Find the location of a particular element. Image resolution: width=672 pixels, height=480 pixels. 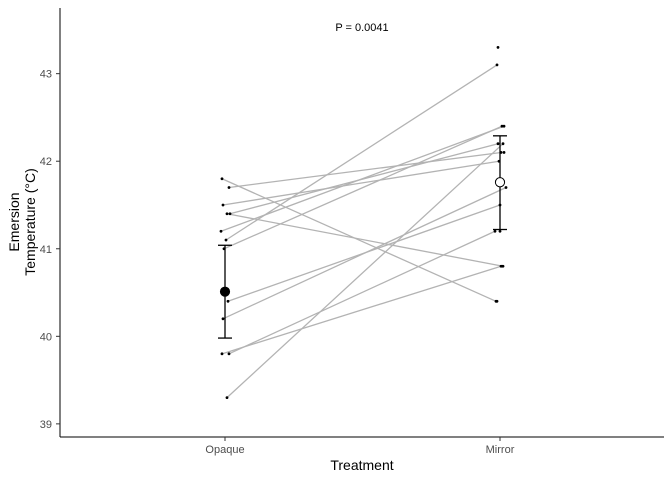

y-tick-label: 42 is located at coordinates (46, 162).